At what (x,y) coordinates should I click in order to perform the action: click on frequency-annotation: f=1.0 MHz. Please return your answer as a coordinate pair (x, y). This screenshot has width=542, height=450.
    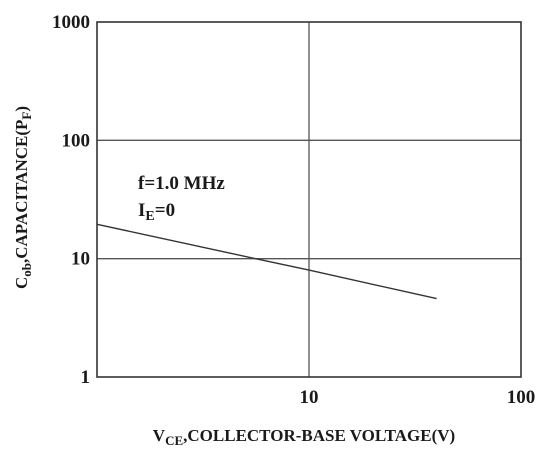
    Looking at the image, I should click on (181, 183).